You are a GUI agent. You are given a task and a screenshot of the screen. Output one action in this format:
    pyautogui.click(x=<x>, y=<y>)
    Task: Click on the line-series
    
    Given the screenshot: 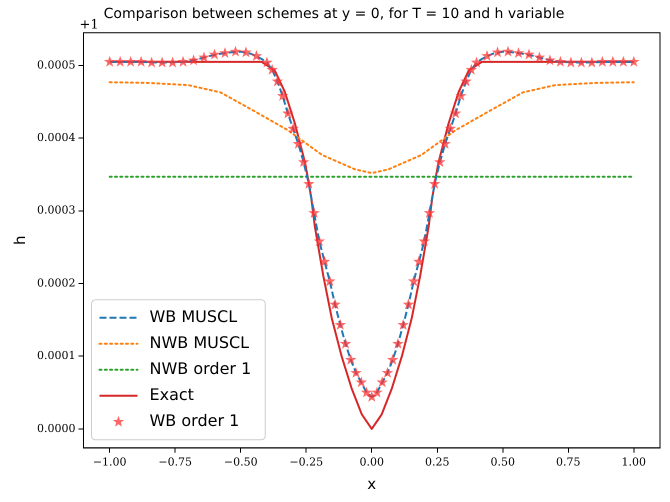 What is the action you would take?
    pyautogui.click(x=371, y=127)
    